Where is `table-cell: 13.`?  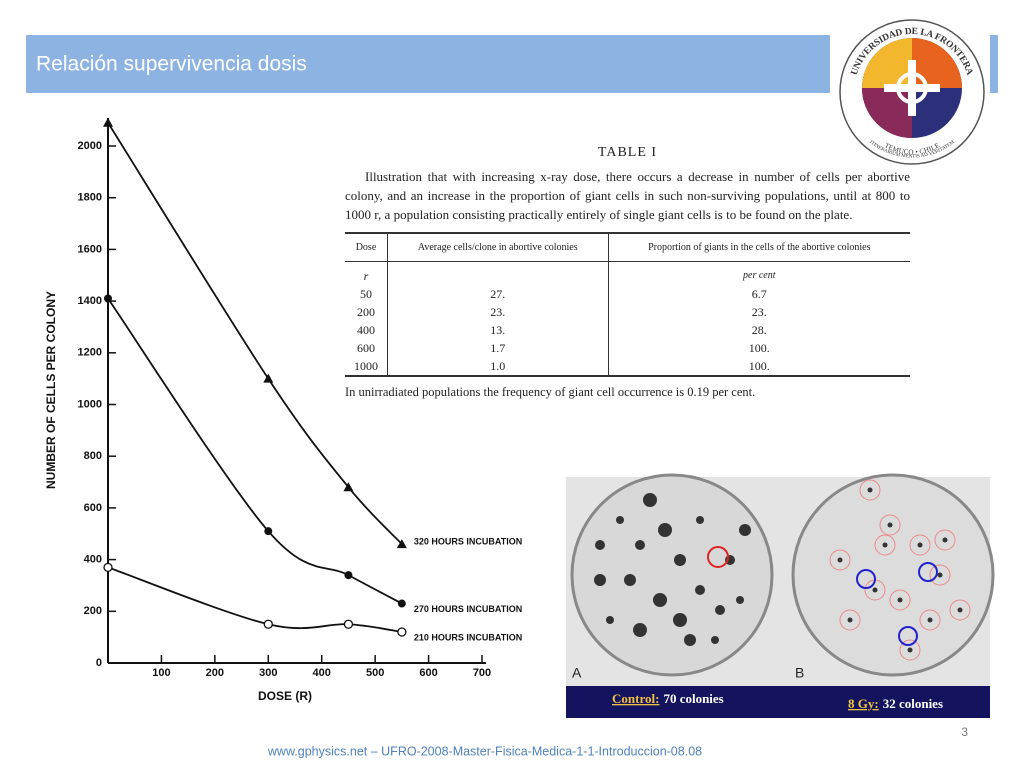
table-cell: 13. is located at coordinates (498, 330).